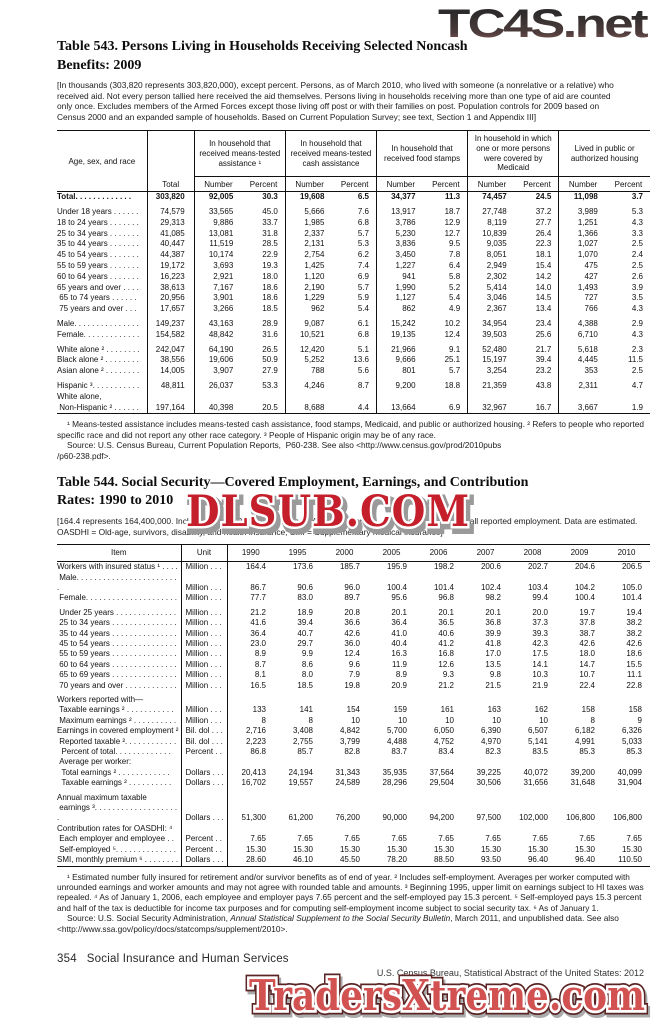  What do you see at coordinates (587, 654) in the screenshot?
I see `data-cell: 18.0` at bounding box center [587, 654].